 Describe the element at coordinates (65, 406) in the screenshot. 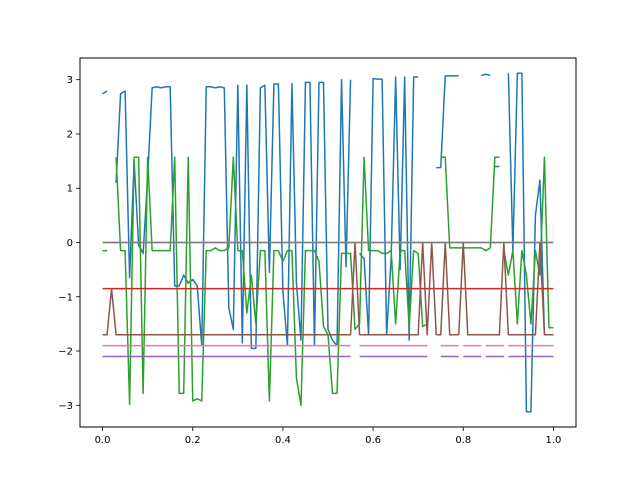

I see `y-tick-label: −3` at that location.